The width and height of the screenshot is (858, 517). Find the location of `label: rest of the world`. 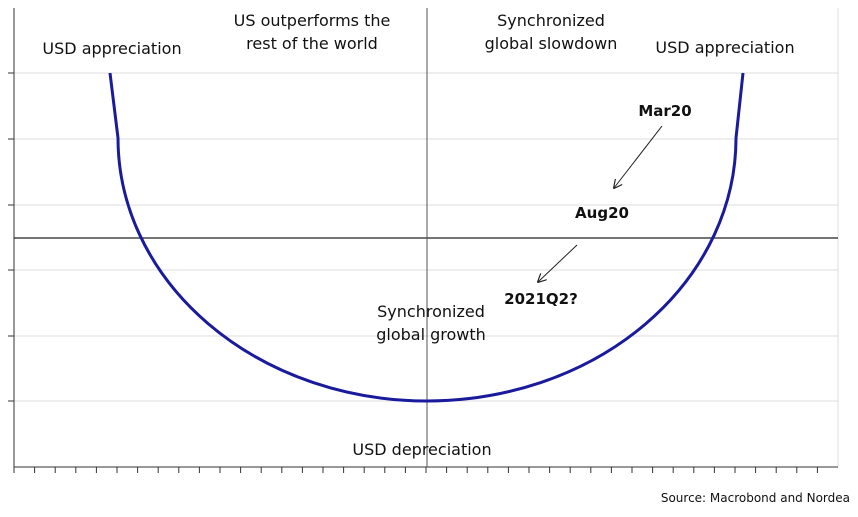

label: rest of the world is located at coordinates (312, 43).